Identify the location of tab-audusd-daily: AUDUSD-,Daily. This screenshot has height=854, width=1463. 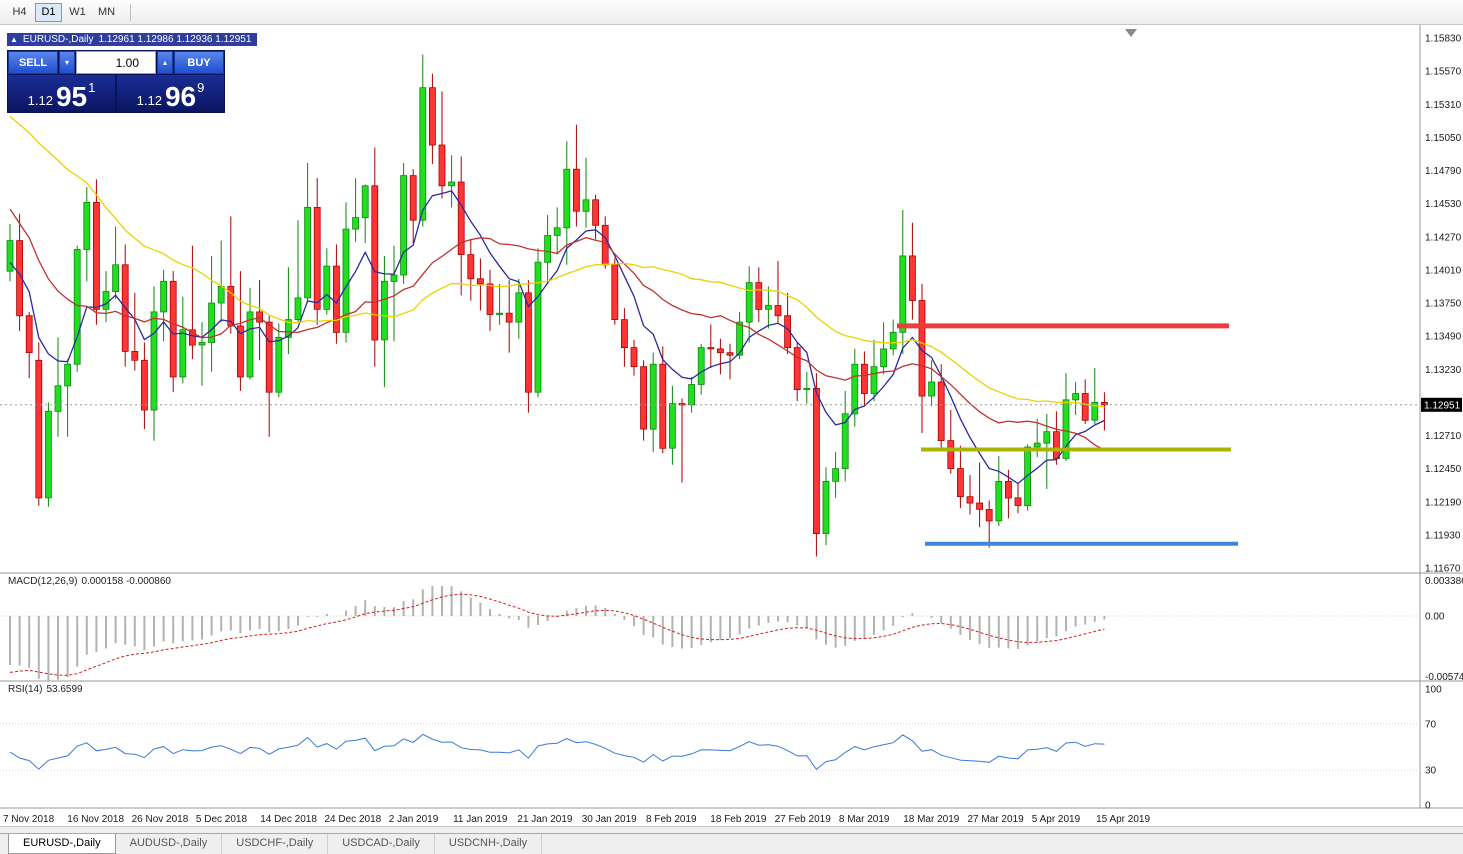
(169, 844).